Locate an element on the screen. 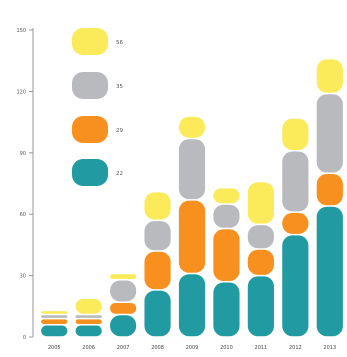  x-tick-label: 2011 is located at coordinates (261, 348).